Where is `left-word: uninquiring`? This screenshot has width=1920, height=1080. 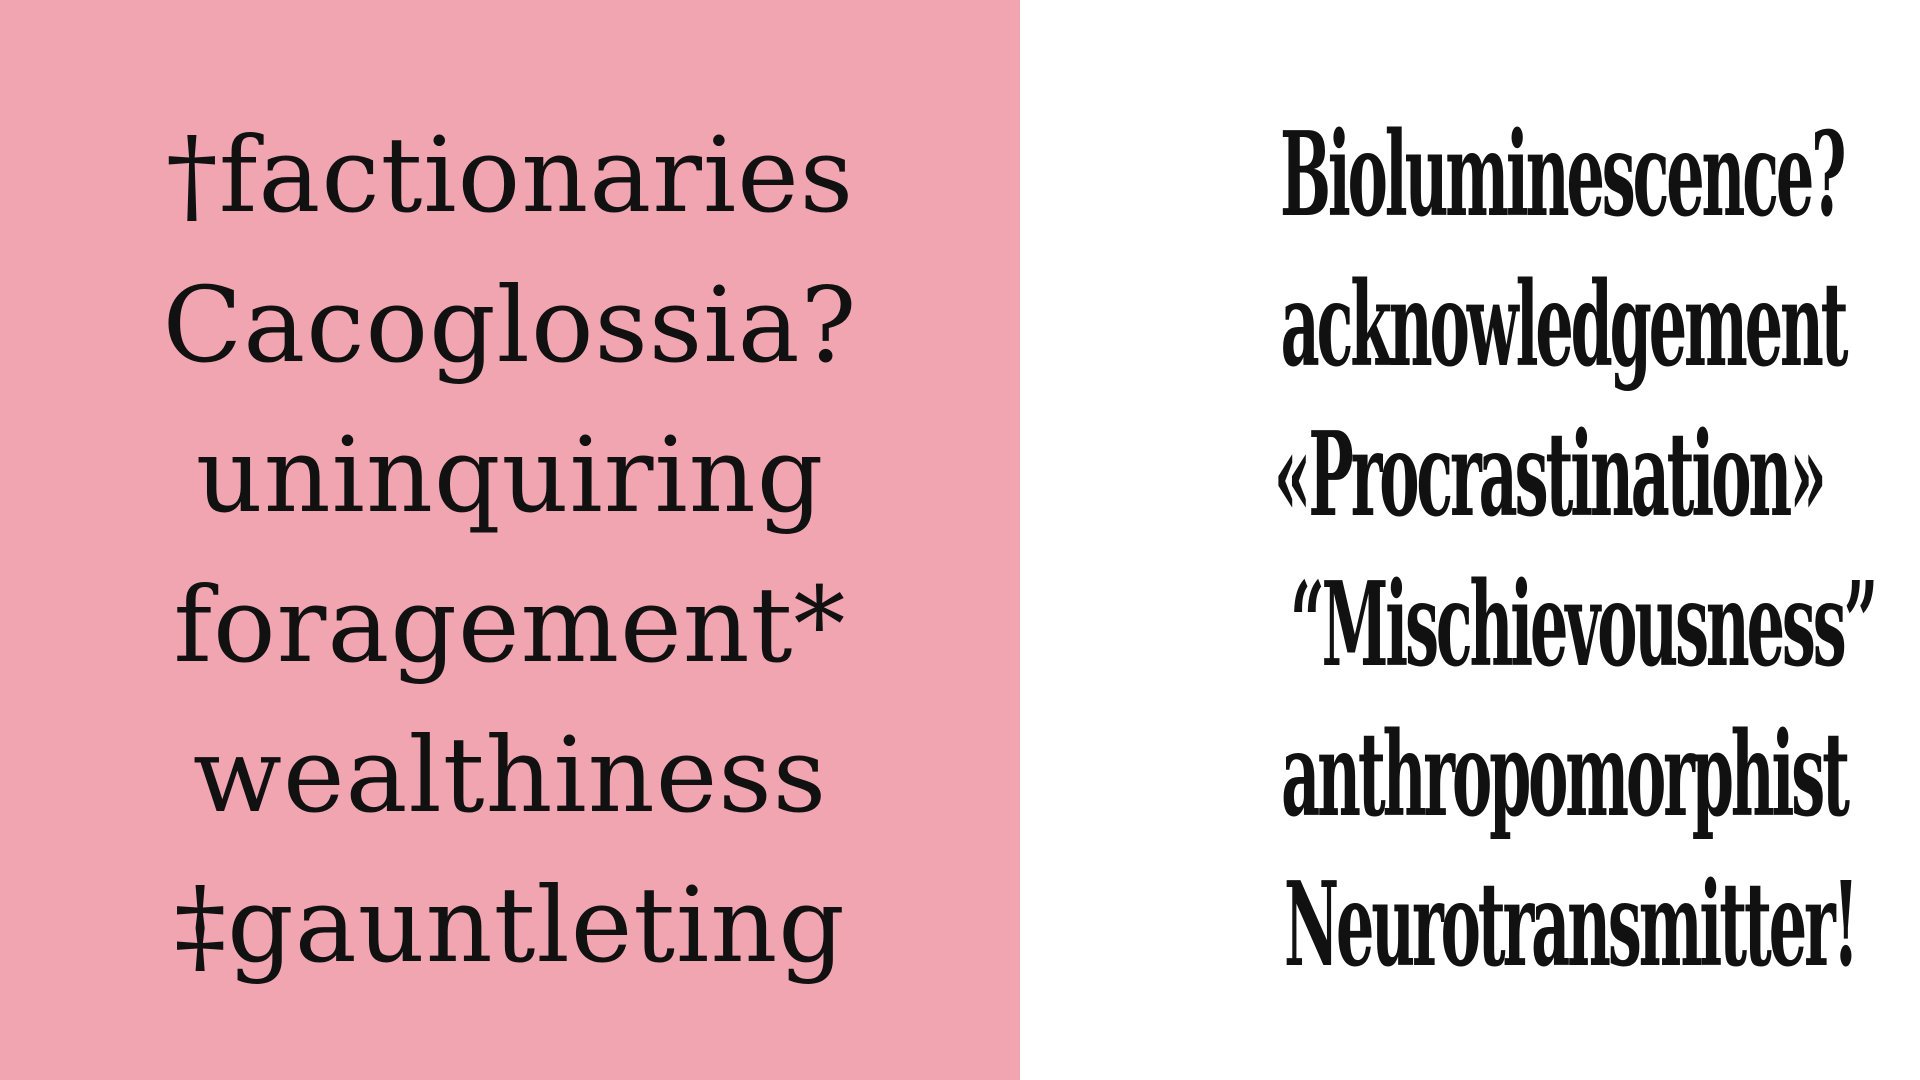 left-word: uninquiring is located at coordinates (510, 475).